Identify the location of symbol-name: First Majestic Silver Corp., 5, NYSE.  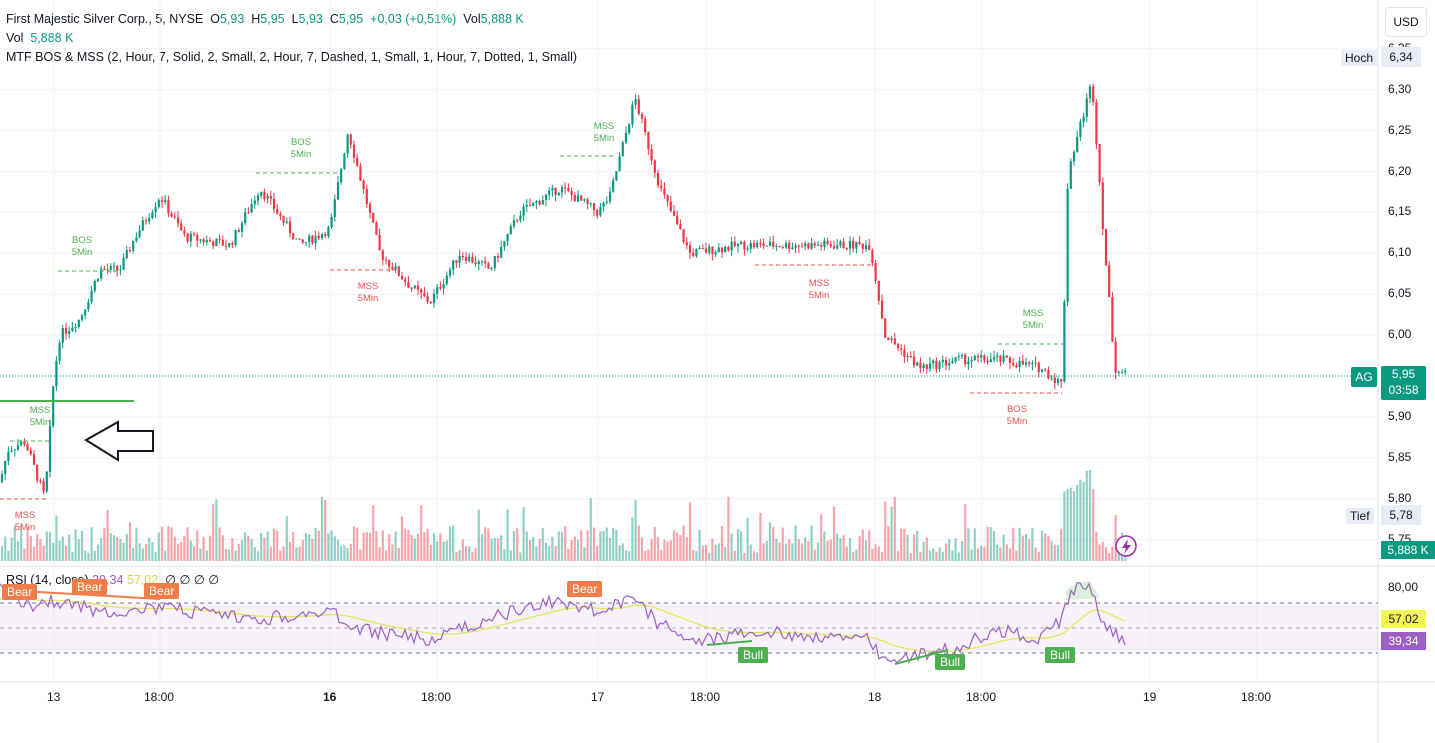
(105, 19).